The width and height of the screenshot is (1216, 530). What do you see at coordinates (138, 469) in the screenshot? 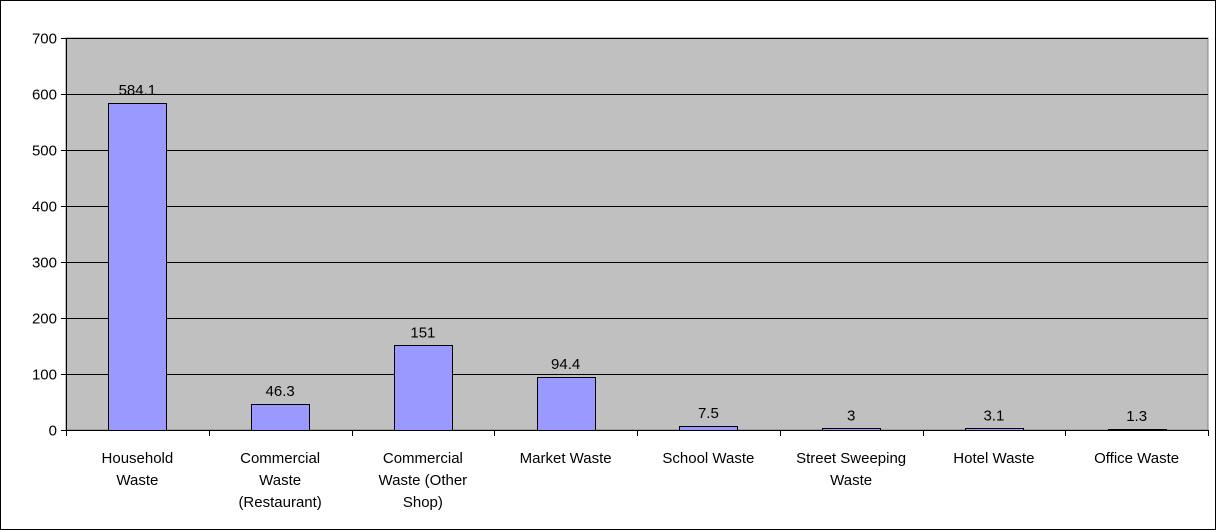
I see `x-category-label: Household Waste` at bounding box center [138, 469].